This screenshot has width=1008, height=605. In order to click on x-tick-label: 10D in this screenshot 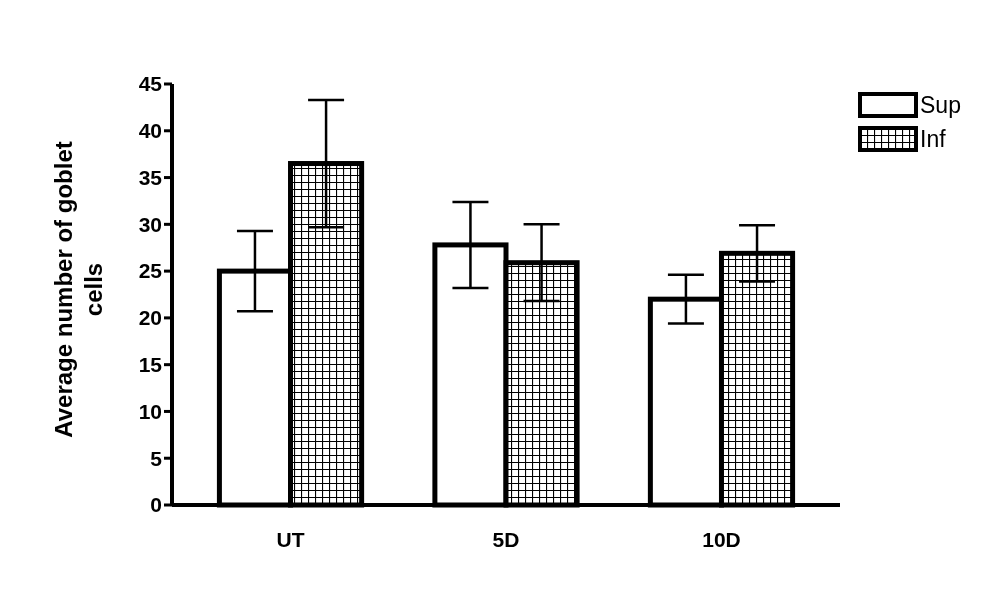, I will do `click(721, 539)`.